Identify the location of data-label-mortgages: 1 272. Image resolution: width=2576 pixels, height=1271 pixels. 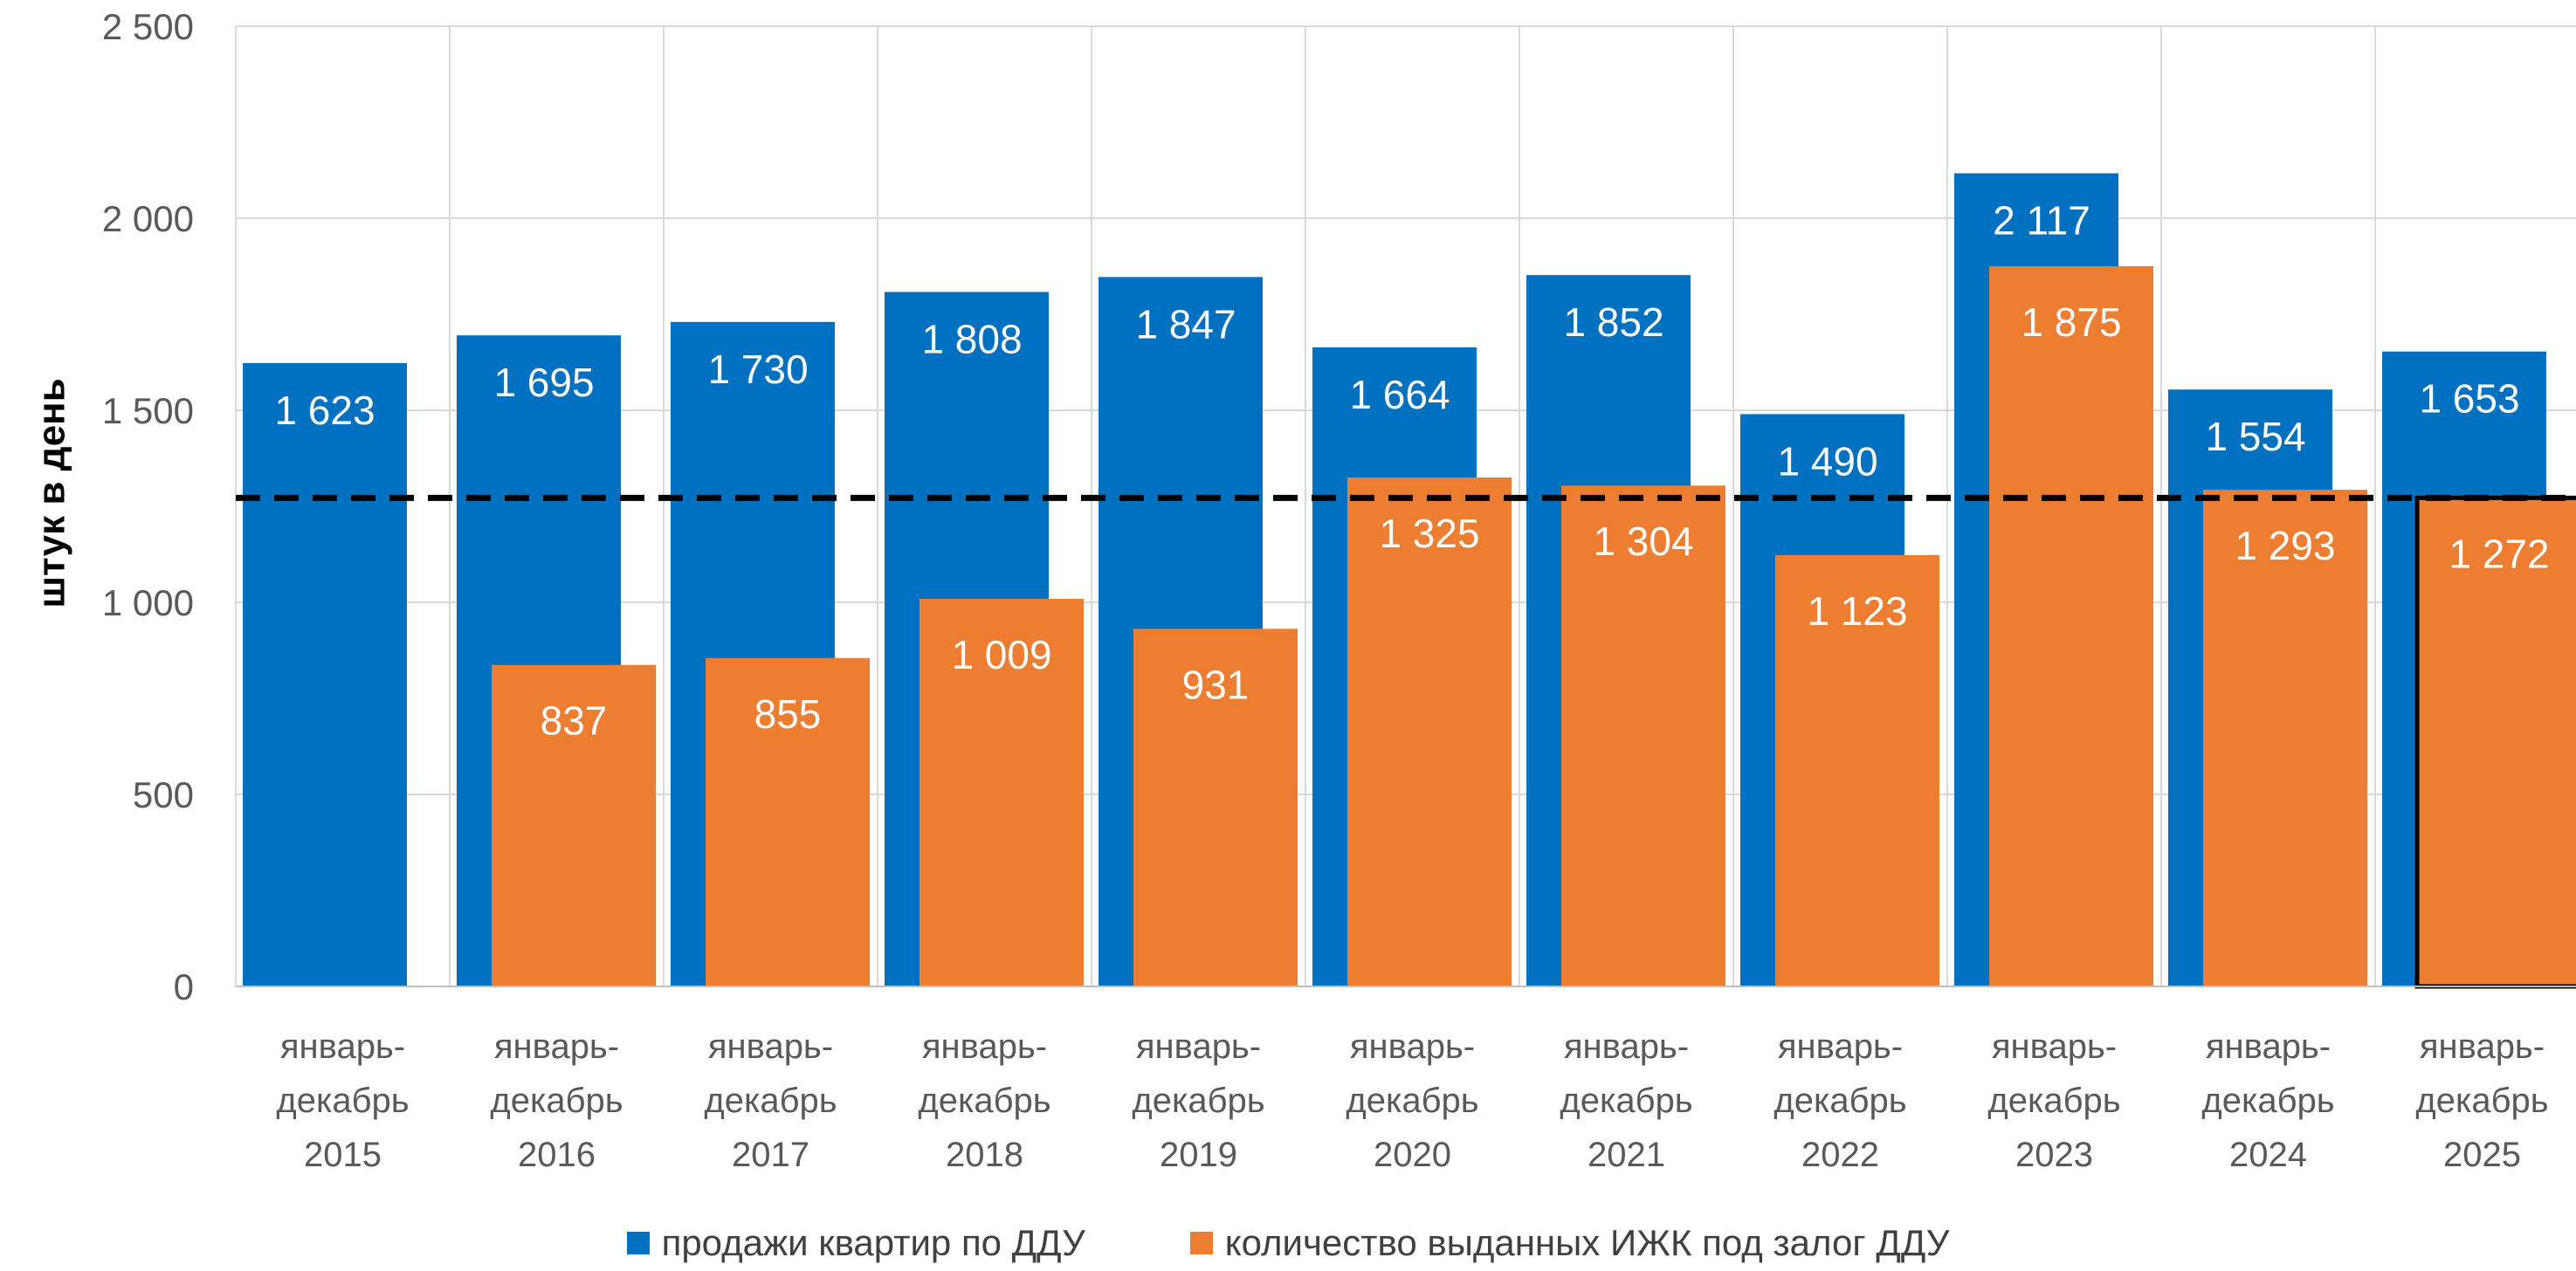
(2499, 553).